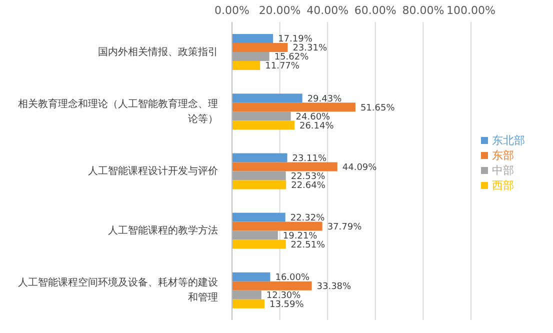  I want to click on data-label: 51.65%, so click(378, 108).